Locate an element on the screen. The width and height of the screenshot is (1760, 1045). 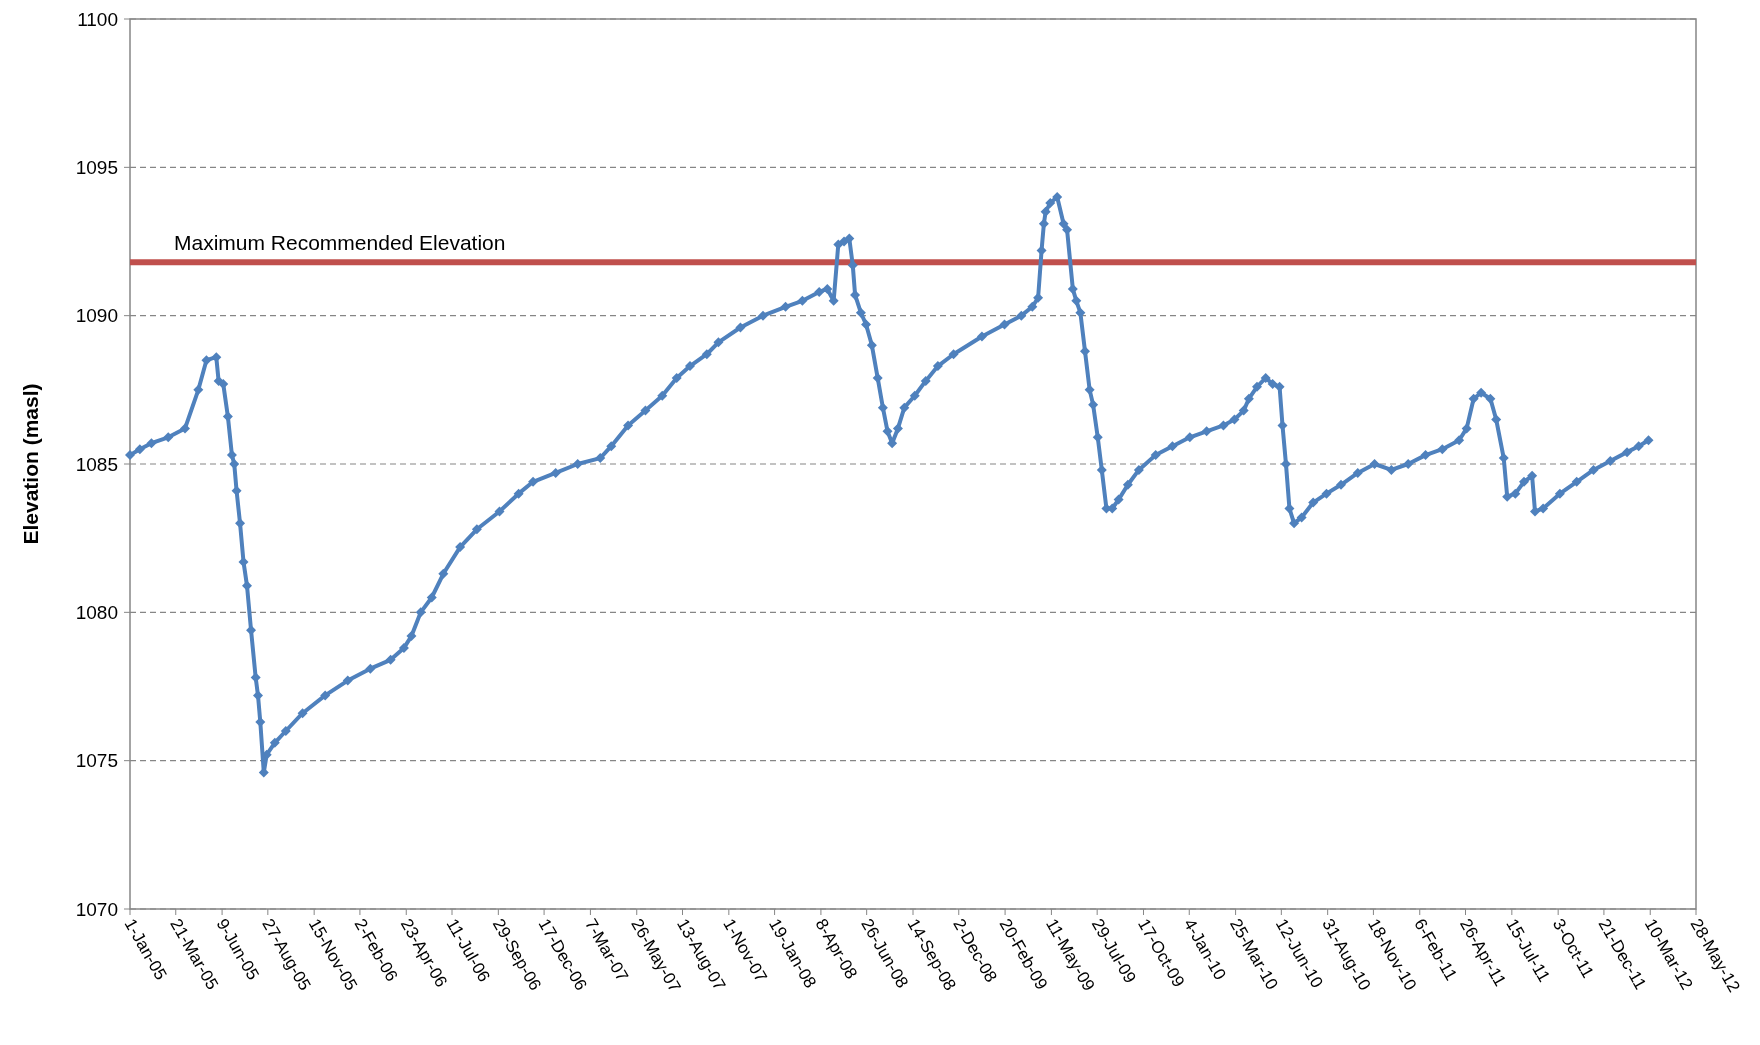
y-tick-label: 1100 is located at coordinates (97, 19).